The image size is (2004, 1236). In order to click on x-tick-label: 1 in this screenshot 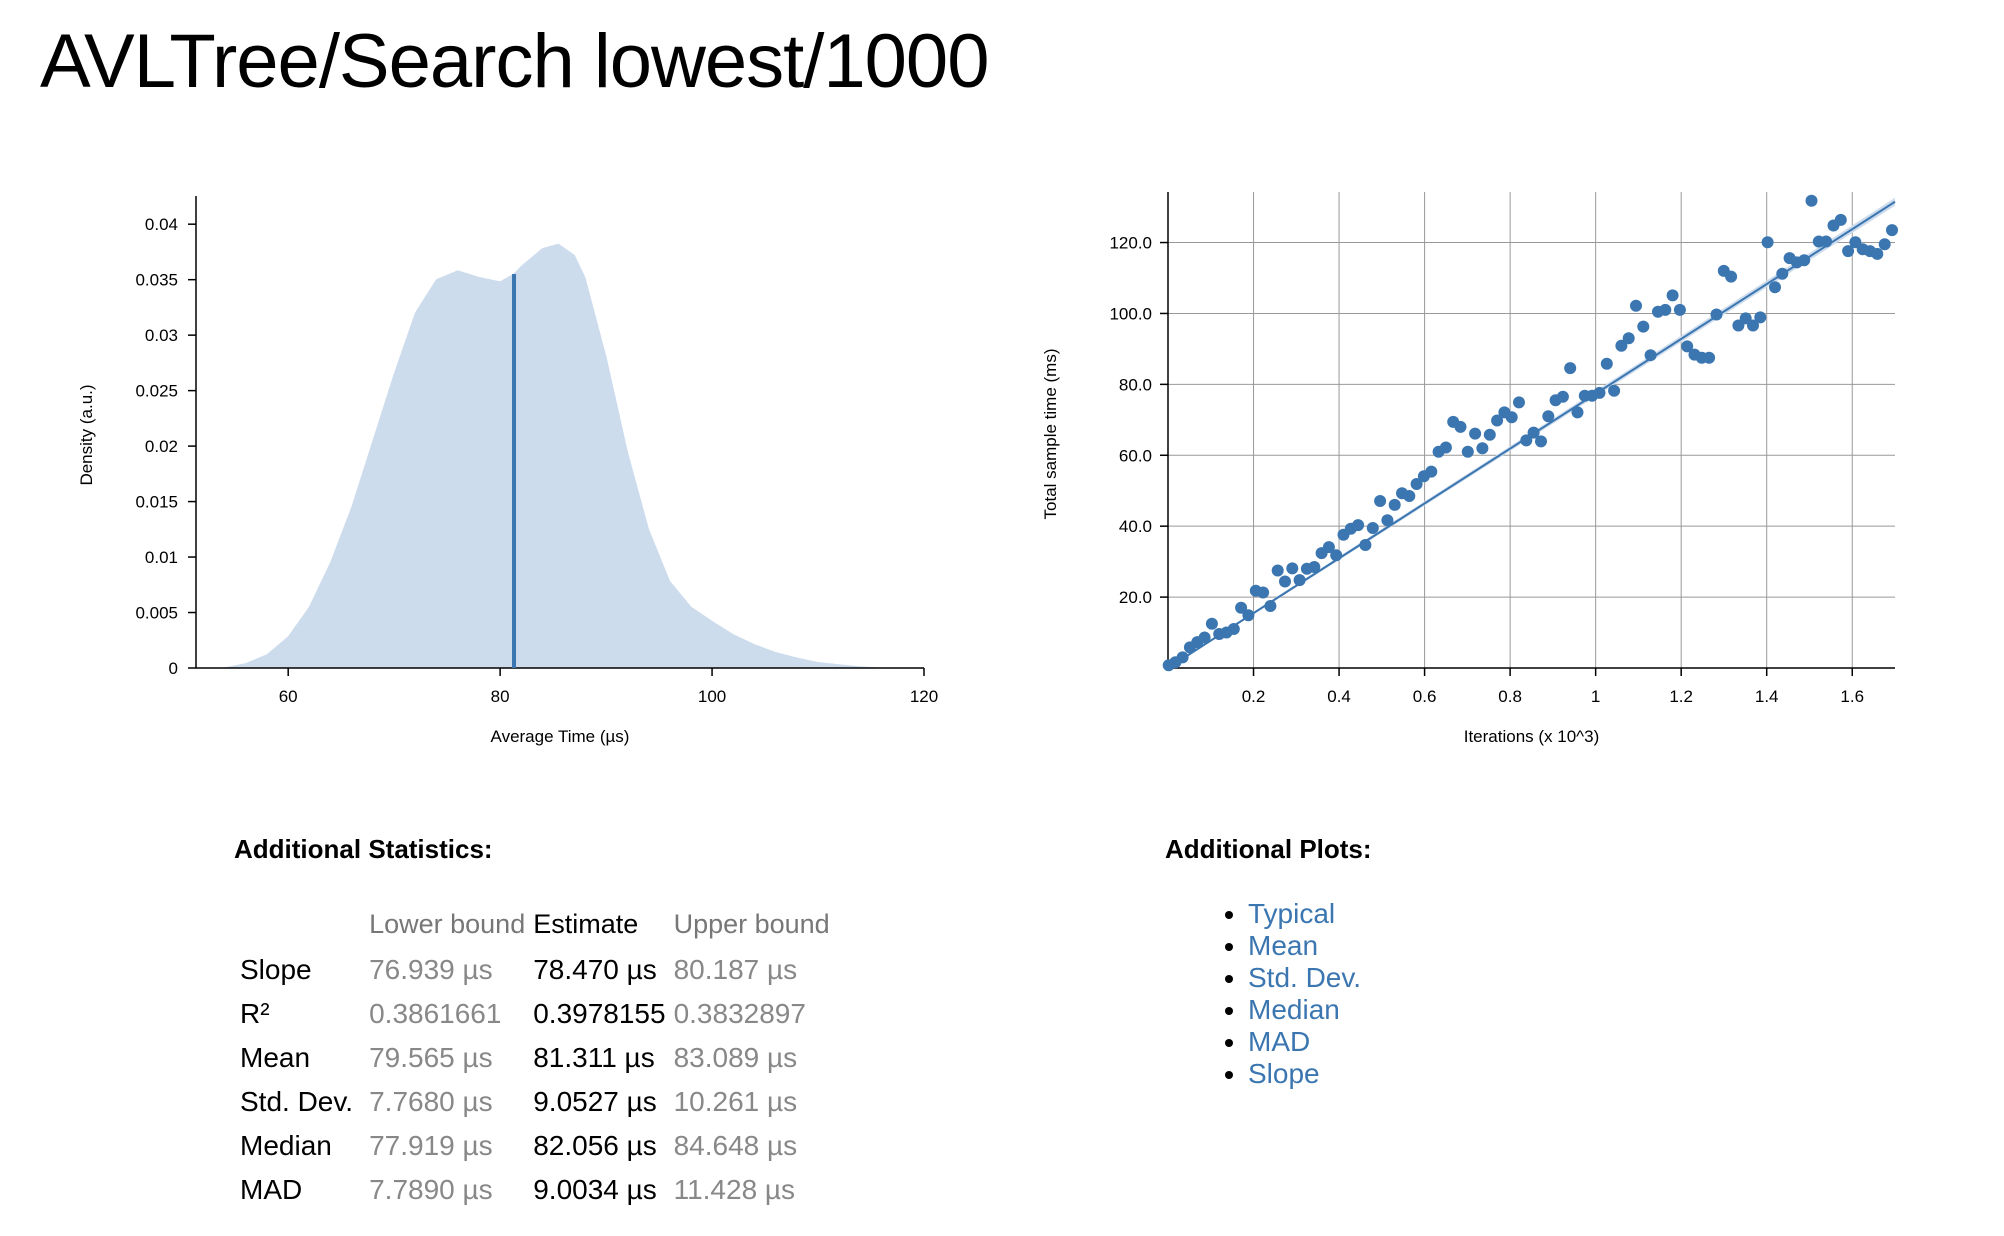, I will do `click(1595, 696)`.